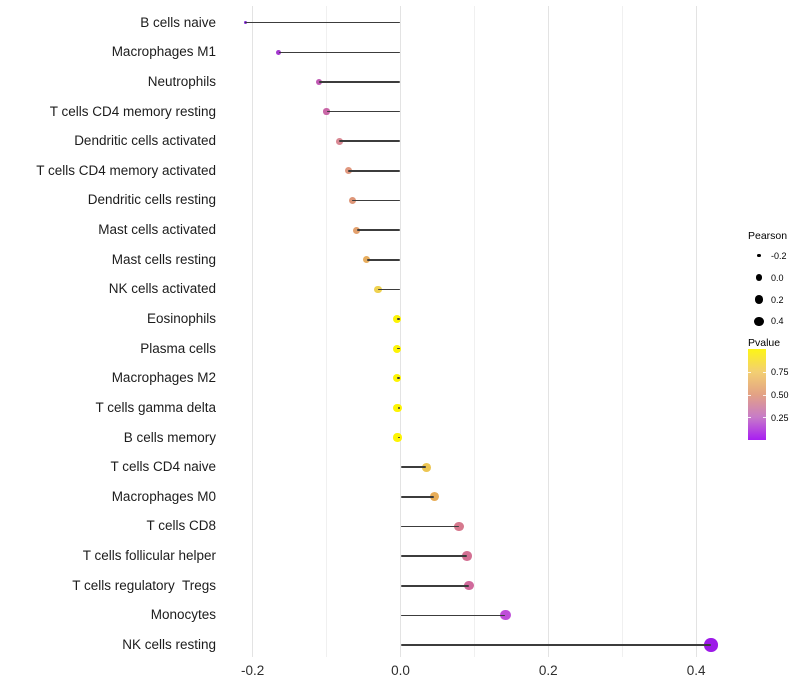 The image size is (800, 700). What do you see at coordinates (777, 299) in the screenshot?
I see `legend-size-label: 0.2` at bounding box center [777, 299].